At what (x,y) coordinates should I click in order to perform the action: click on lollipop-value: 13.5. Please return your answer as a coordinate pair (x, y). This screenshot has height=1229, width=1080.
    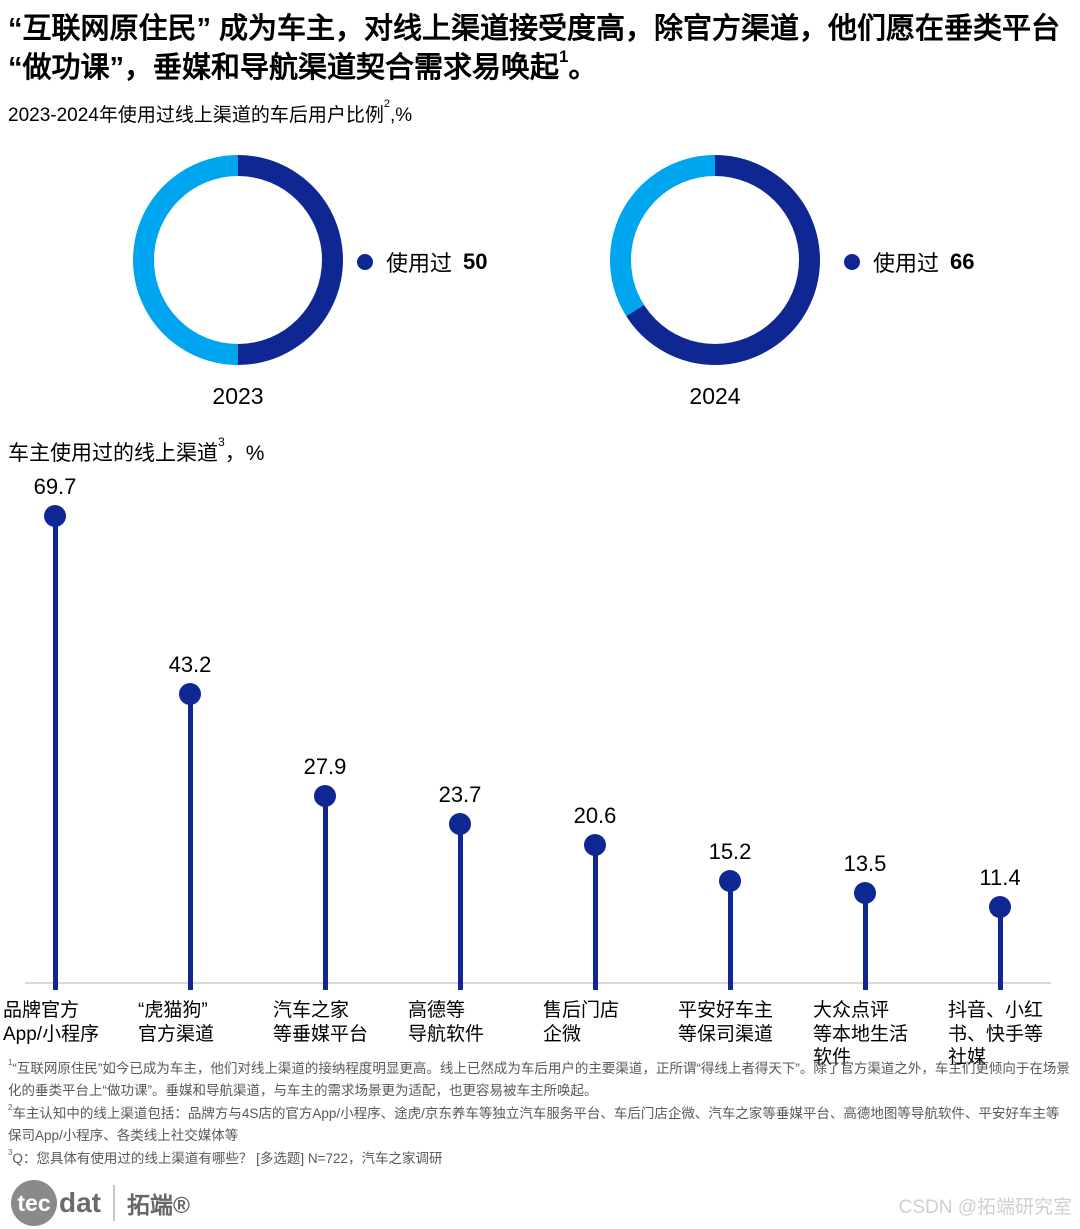
    Looking at the image, I should click on (865, 863).